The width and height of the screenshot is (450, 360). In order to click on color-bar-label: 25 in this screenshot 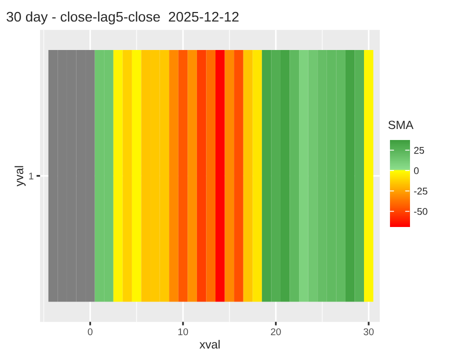, I will do `click(419, 150)`.